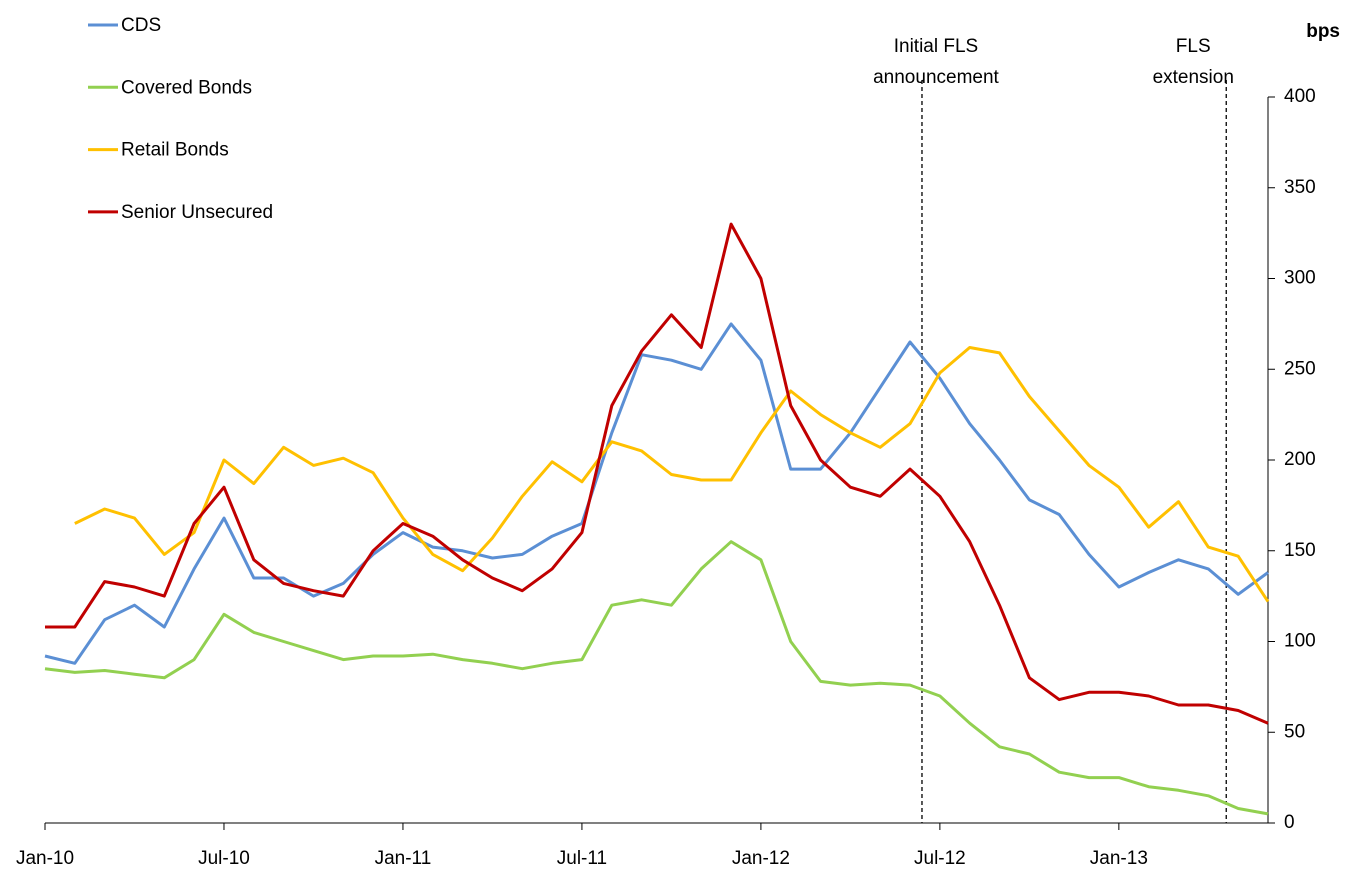  Describe the element at coordinates (141, 25) in the screenshot. I see `legend-label: CDS` at that location.